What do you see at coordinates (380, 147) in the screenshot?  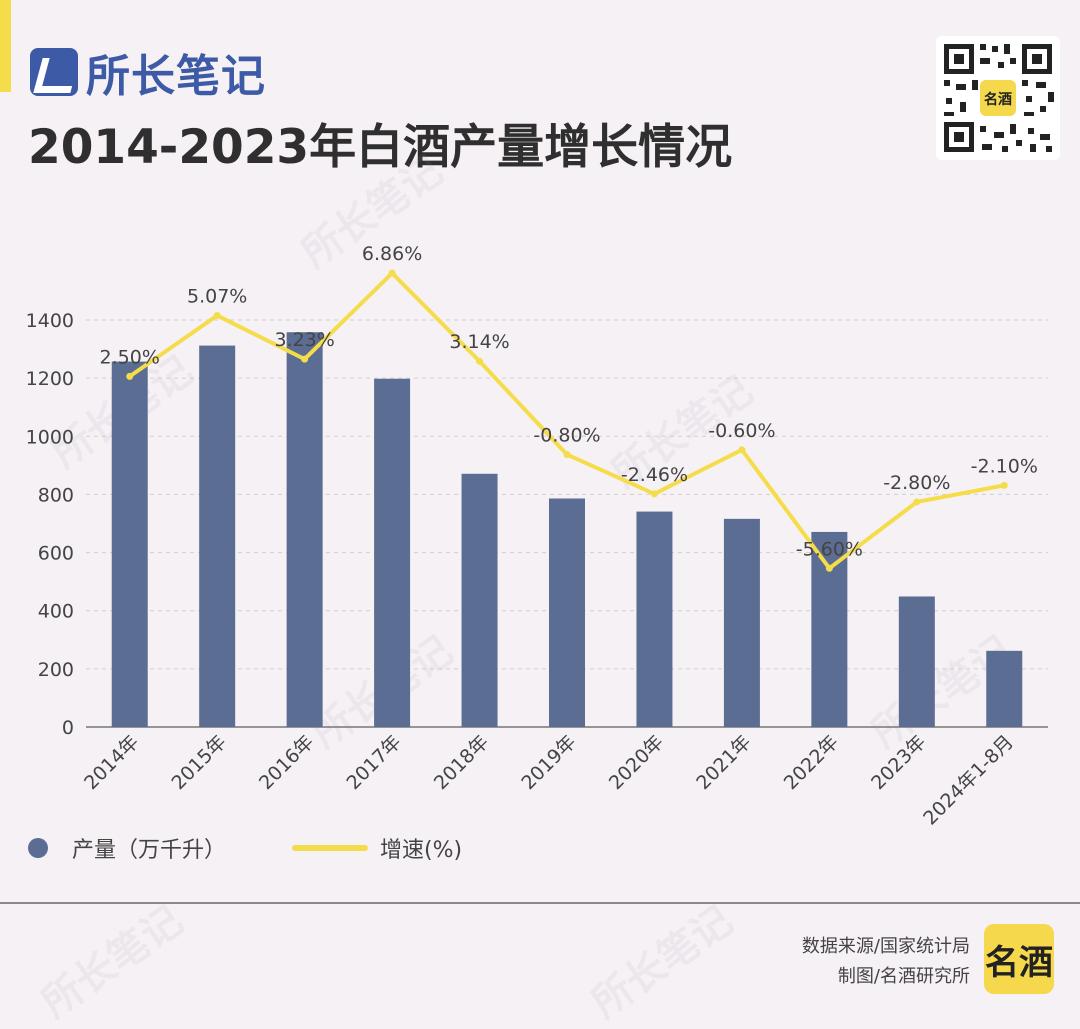 I see `page-title: 2014-2023年白酒产量增长情况` at bounding box center [380, 147].